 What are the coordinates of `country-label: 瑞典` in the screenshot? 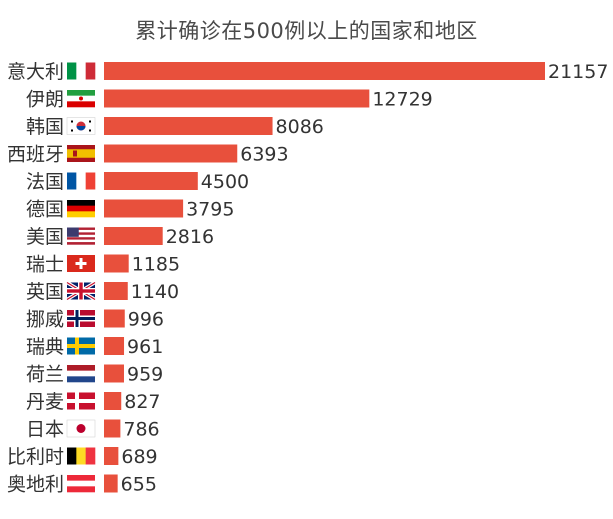 It's located at (45, 347).